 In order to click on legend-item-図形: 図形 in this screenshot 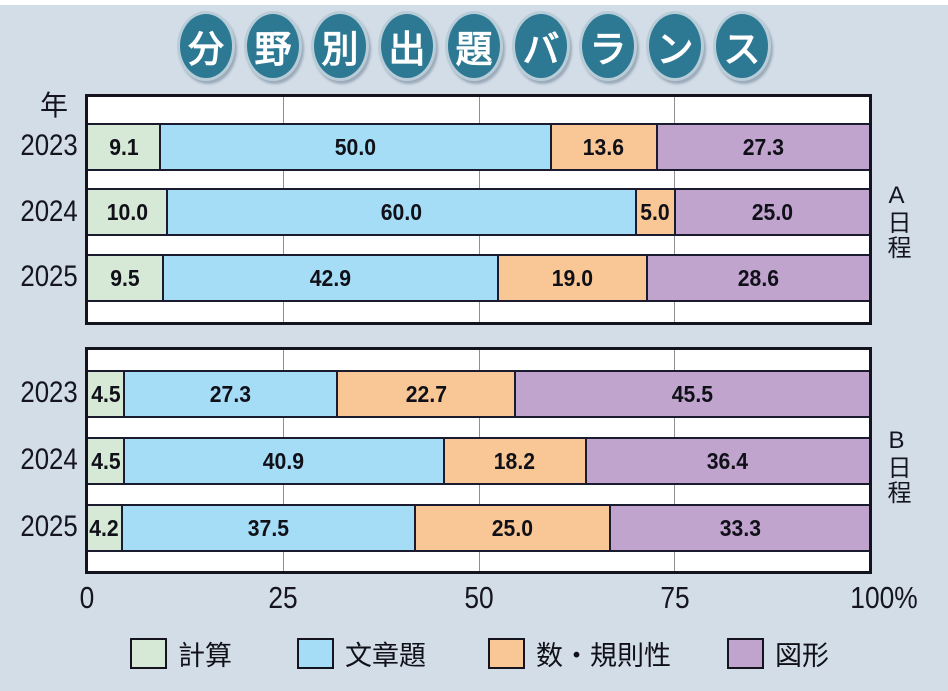, I will do `click(778, 653)`.